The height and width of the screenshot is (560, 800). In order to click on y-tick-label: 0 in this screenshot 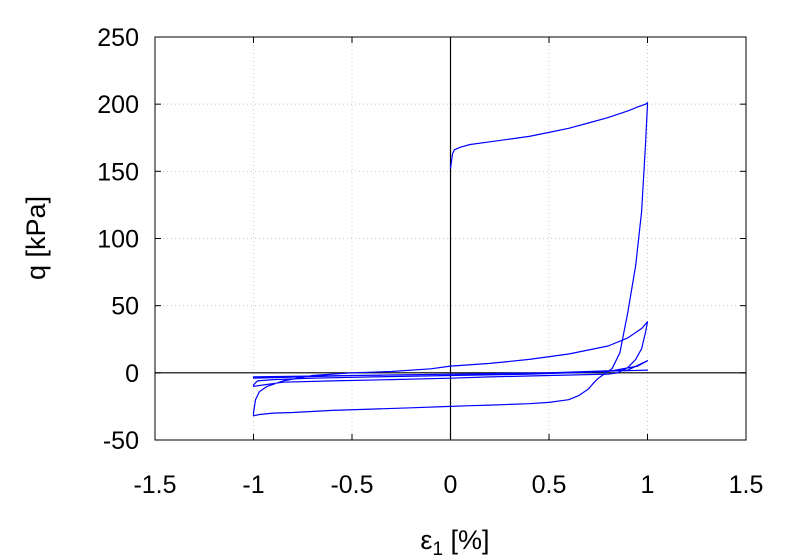, I will do `click(132, 374)`.